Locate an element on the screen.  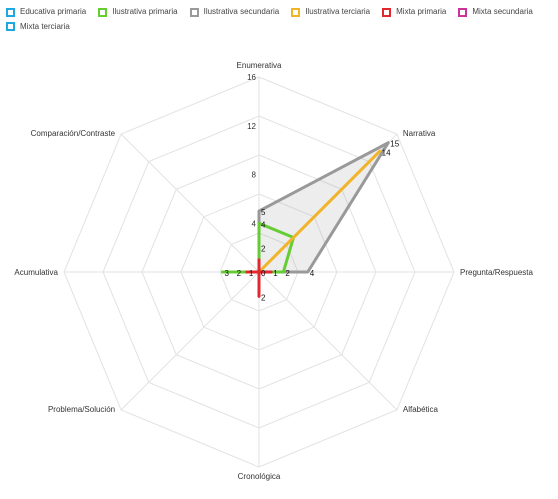
data-label: 15 is located at coordinates (394, 144).